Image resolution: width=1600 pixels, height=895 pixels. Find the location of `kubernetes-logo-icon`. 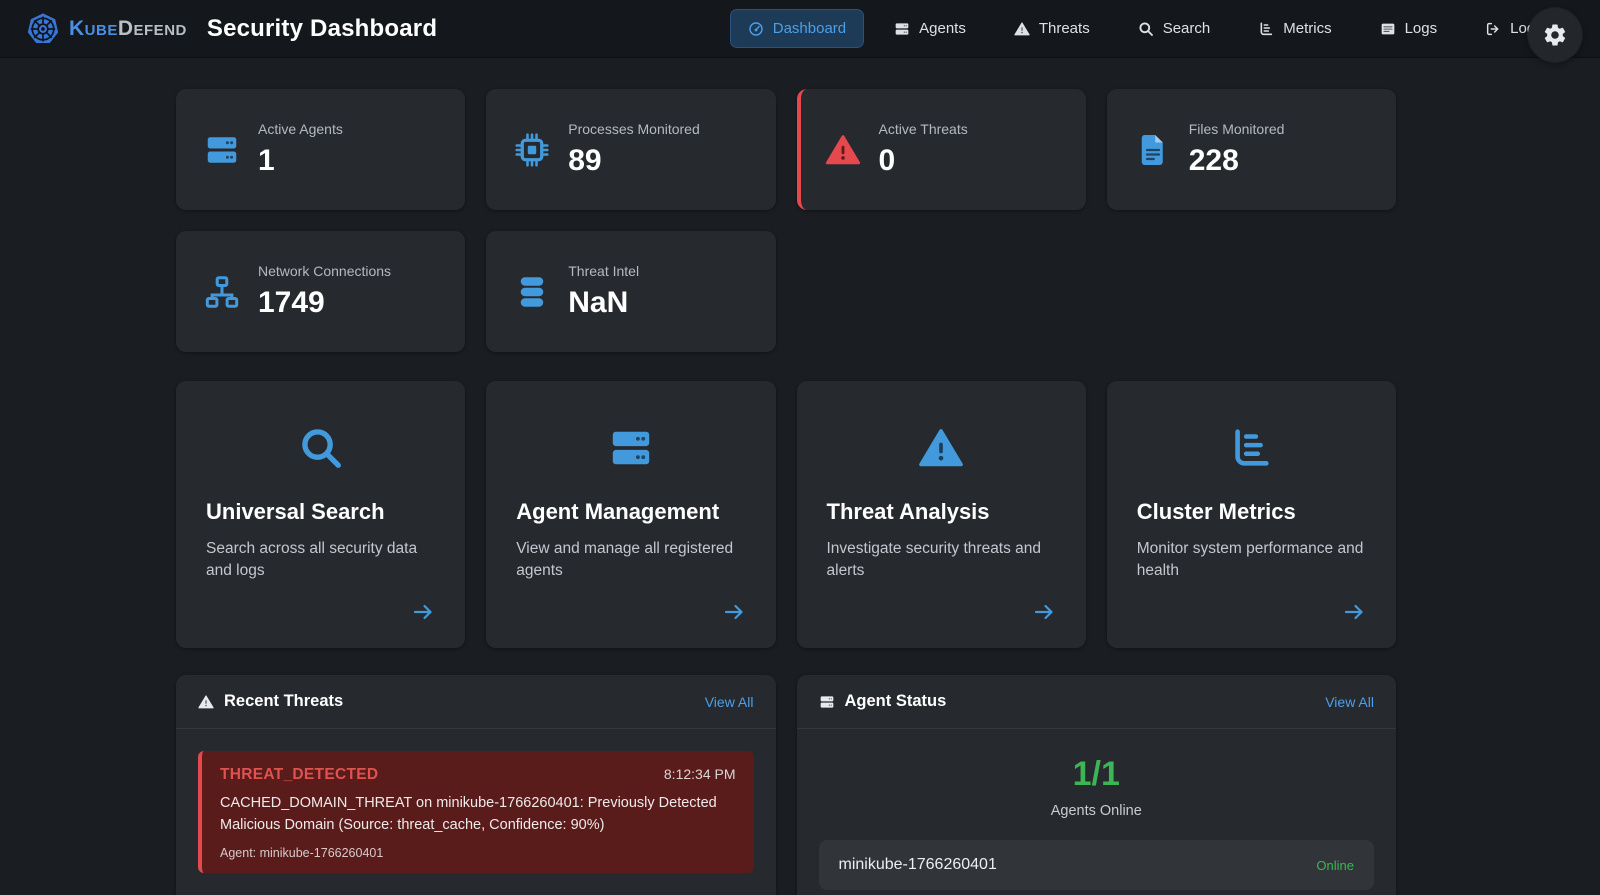

kubernetes-logo-icon is located at coordinates (43, 29).